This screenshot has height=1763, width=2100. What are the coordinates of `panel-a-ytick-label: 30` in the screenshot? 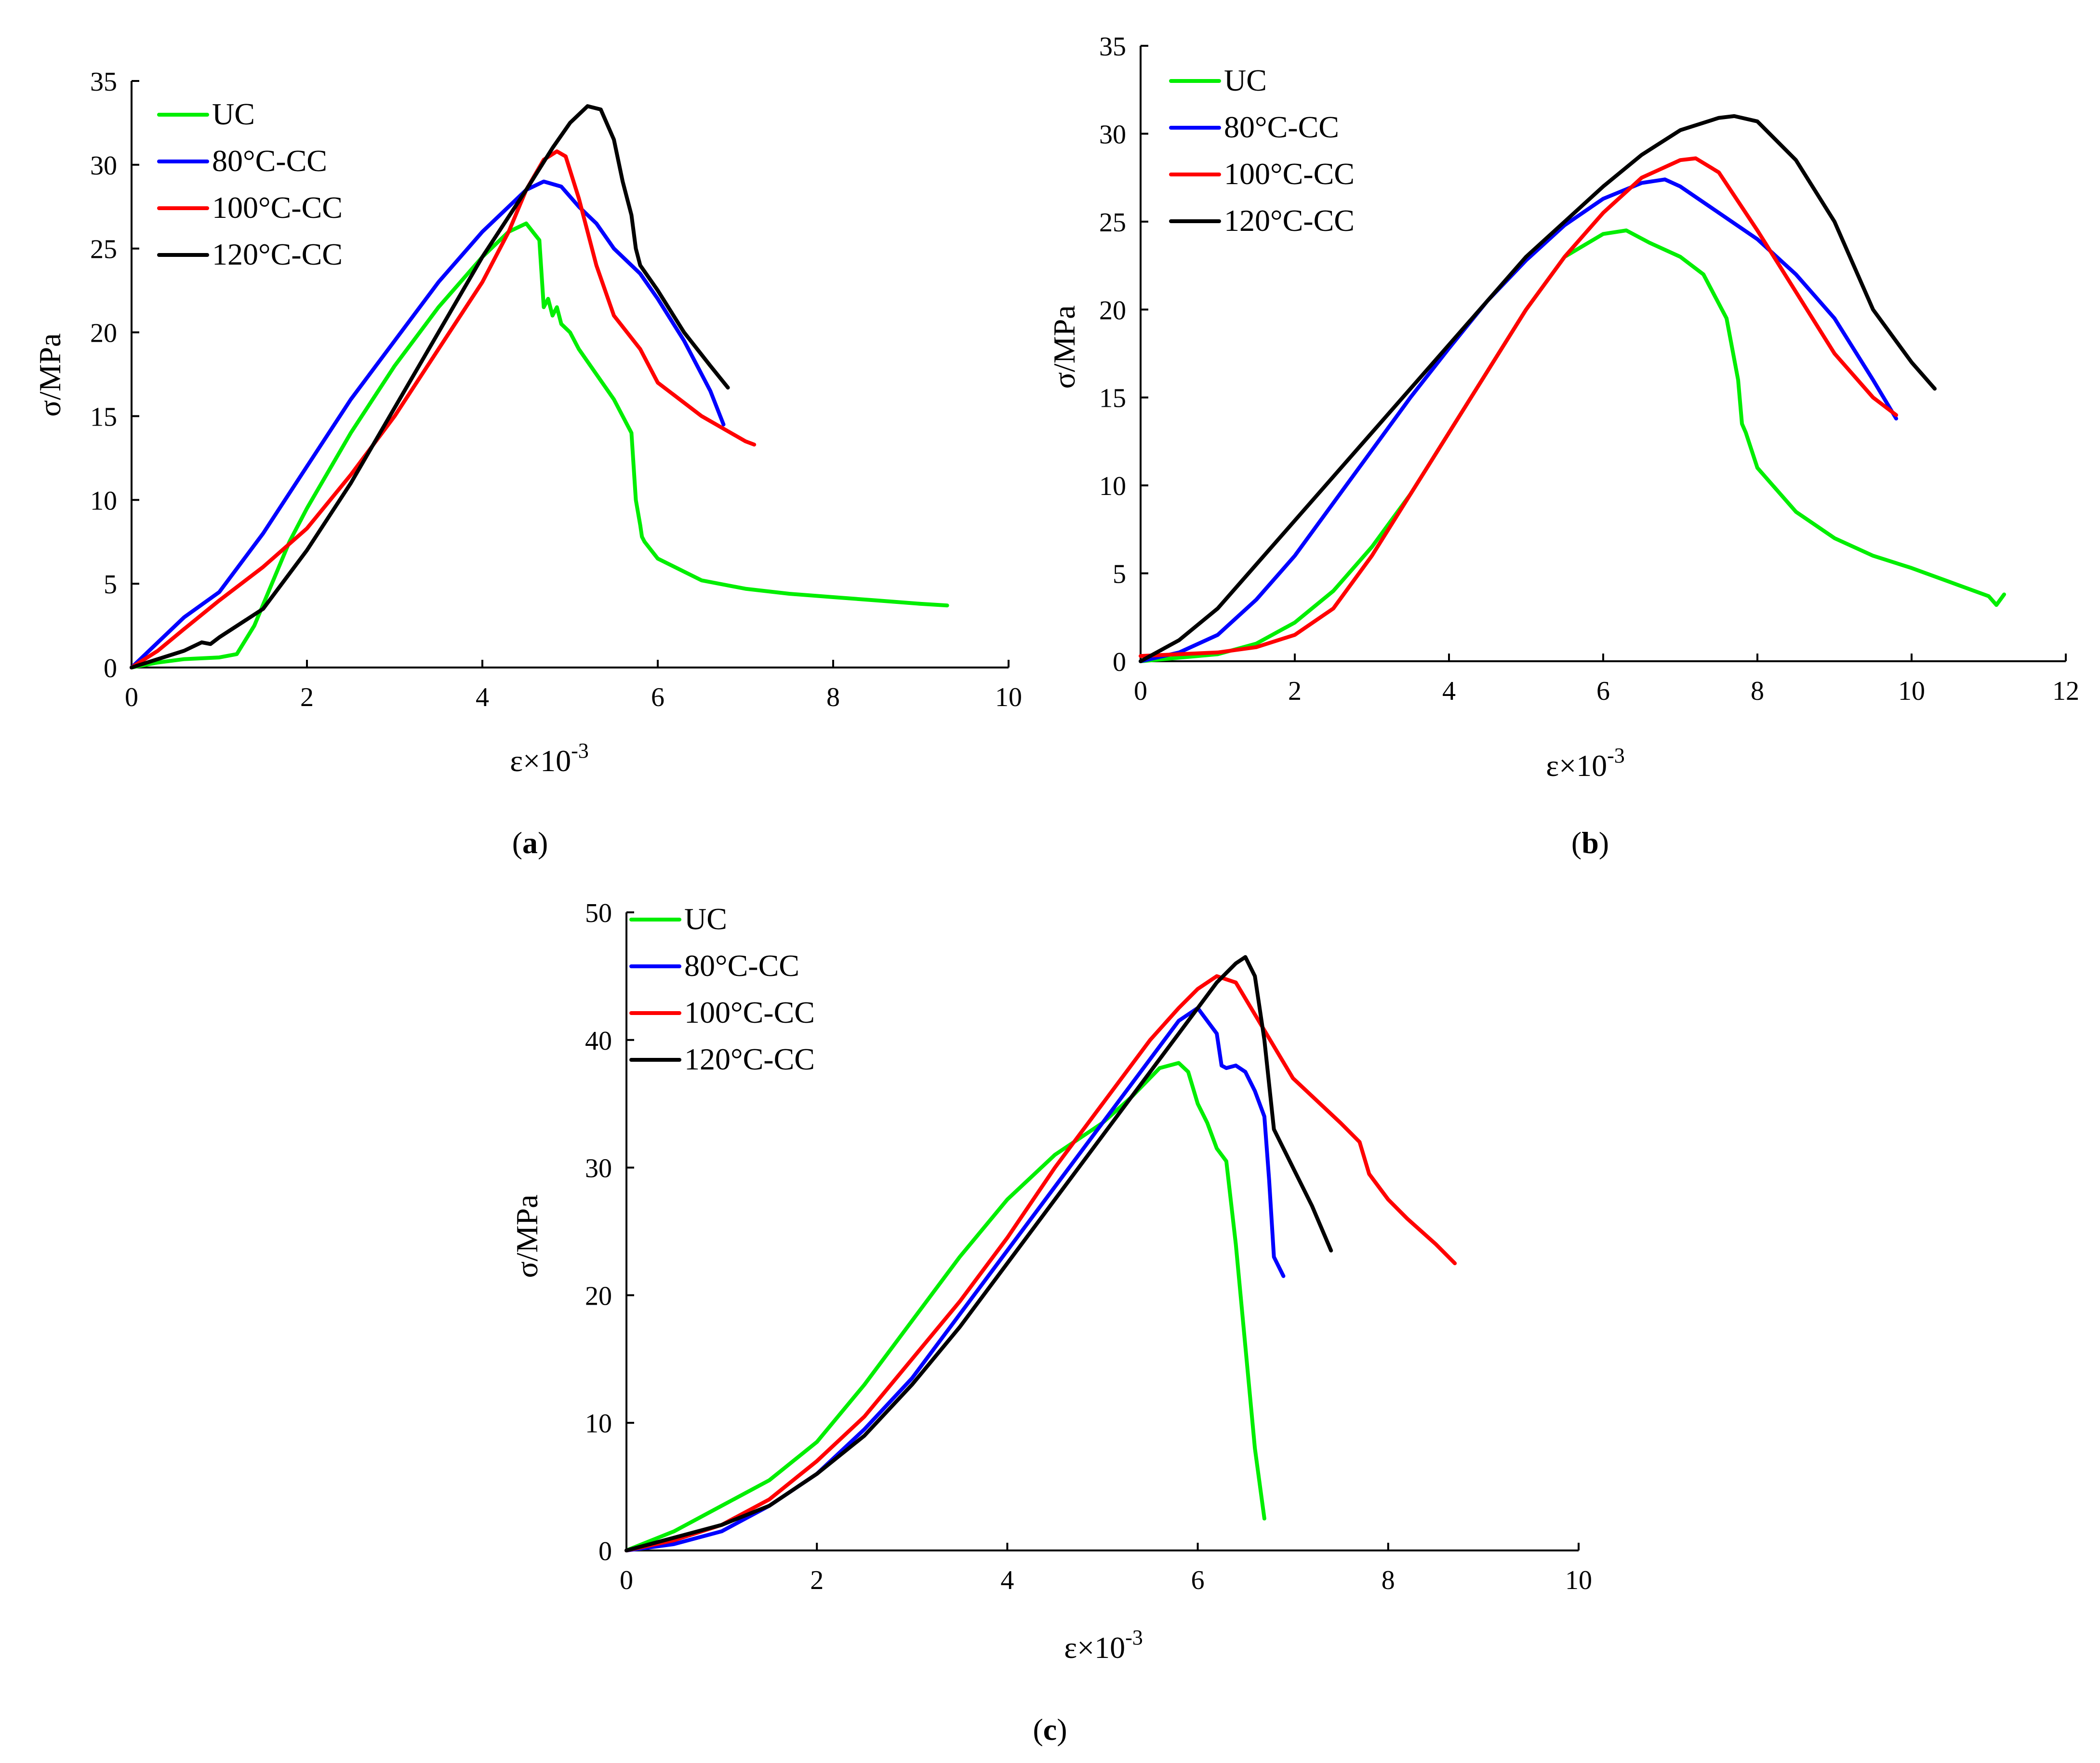 It's located at (103, 166).